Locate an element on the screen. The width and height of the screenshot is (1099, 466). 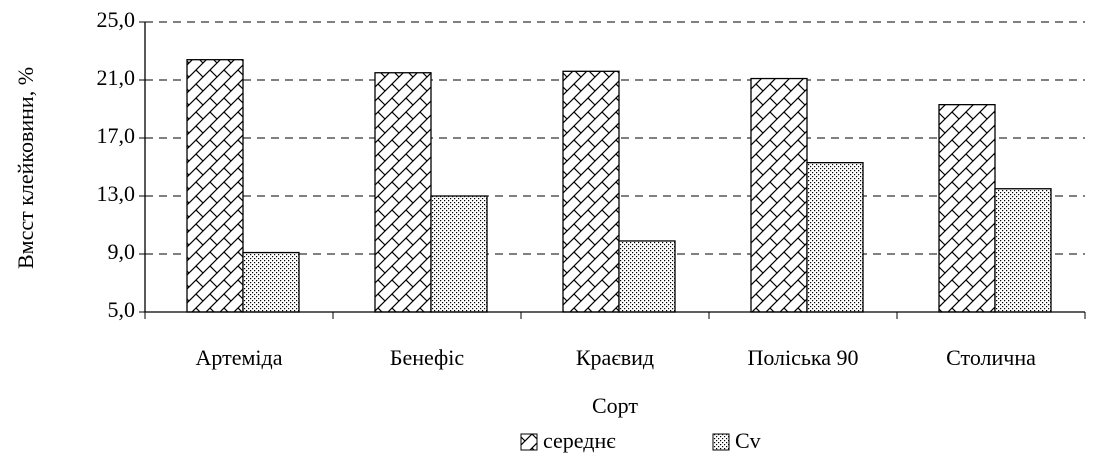
x-tick-label: Бенефіс is located at coordinates (427, 357).